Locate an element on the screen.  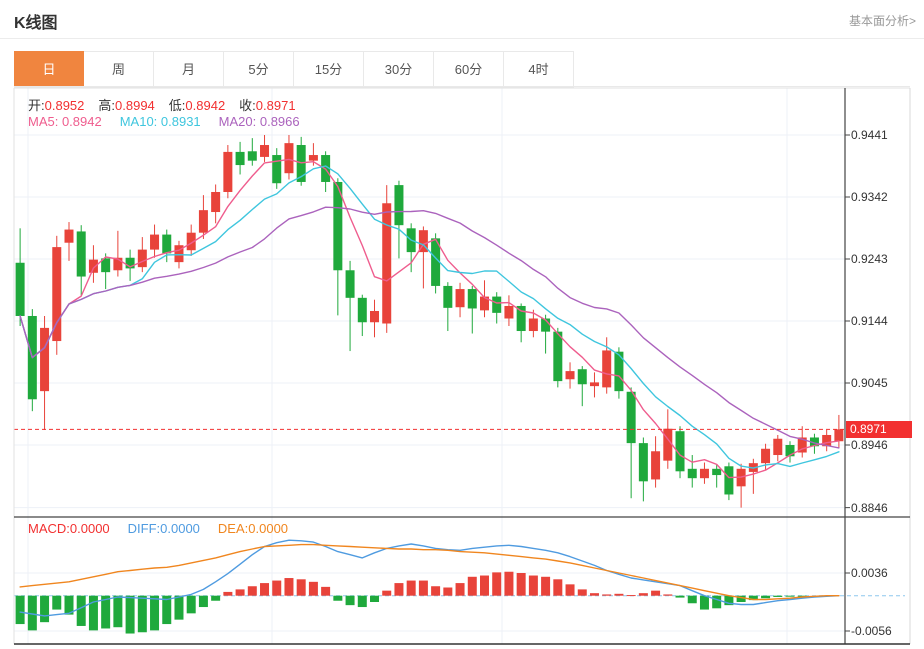
tab-15min: 15分 is located at coordinates (329, 69).